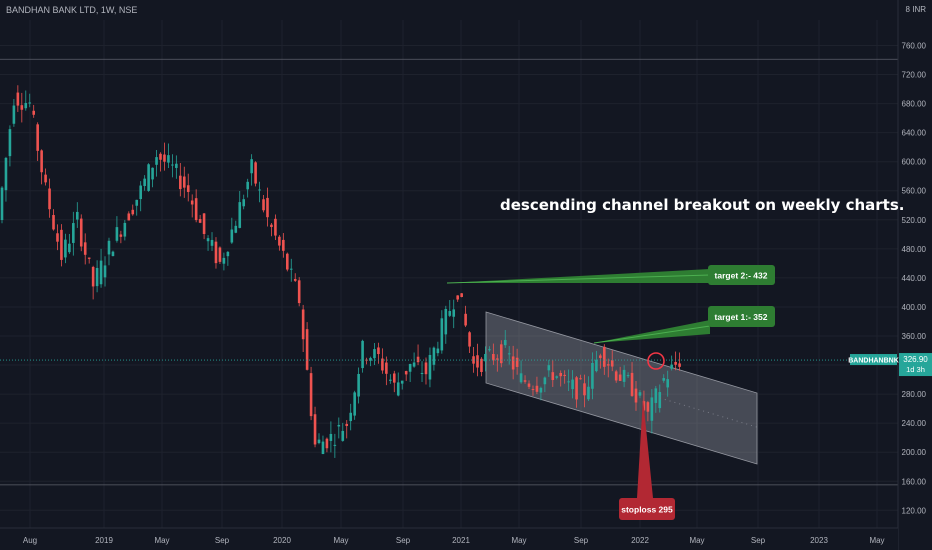  What do you see at coordinates (873, 360) in the screenshot?
I see `symbol-tag` at bounding box center [873, 360].